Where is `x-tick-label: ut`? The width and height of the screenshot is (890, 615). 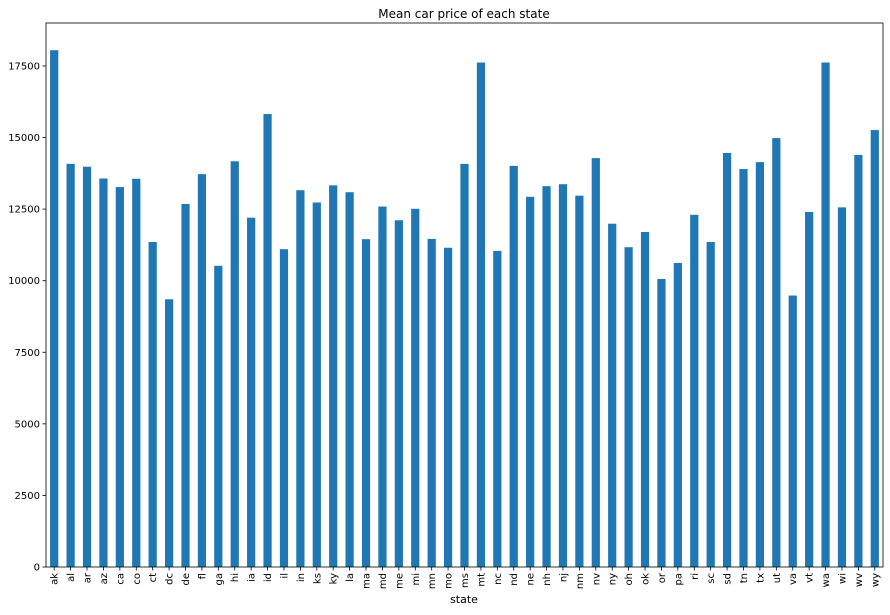
x-tick-label: ut is located at coordinates (777, 578).